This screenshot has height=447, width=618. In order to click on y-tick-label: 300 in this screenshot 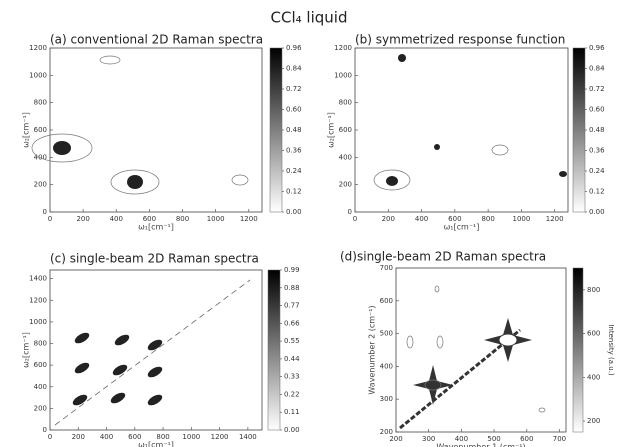, I will do `click(386, 399)`.